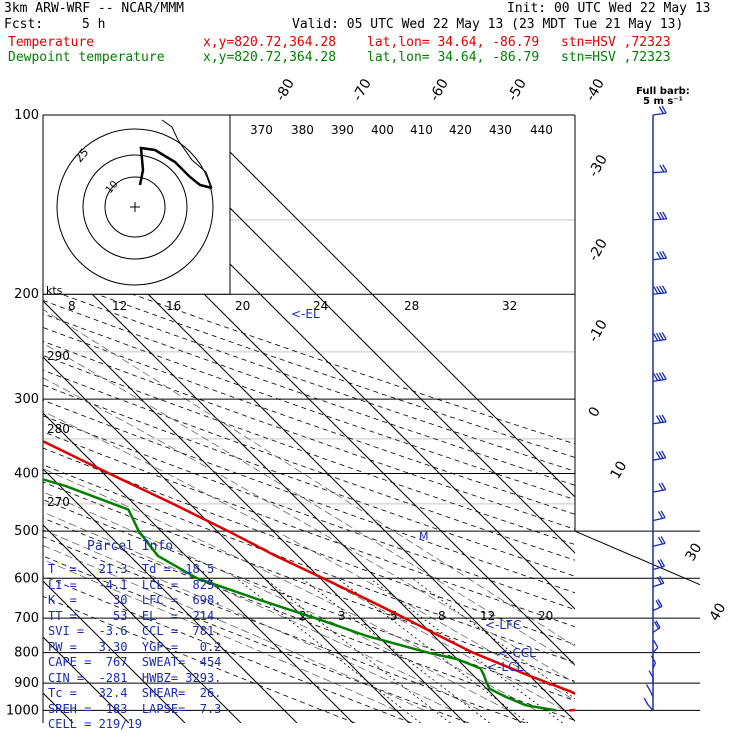  I want to click on parcel-info-row: TT = 53 EL = 214., so click(135, 615).